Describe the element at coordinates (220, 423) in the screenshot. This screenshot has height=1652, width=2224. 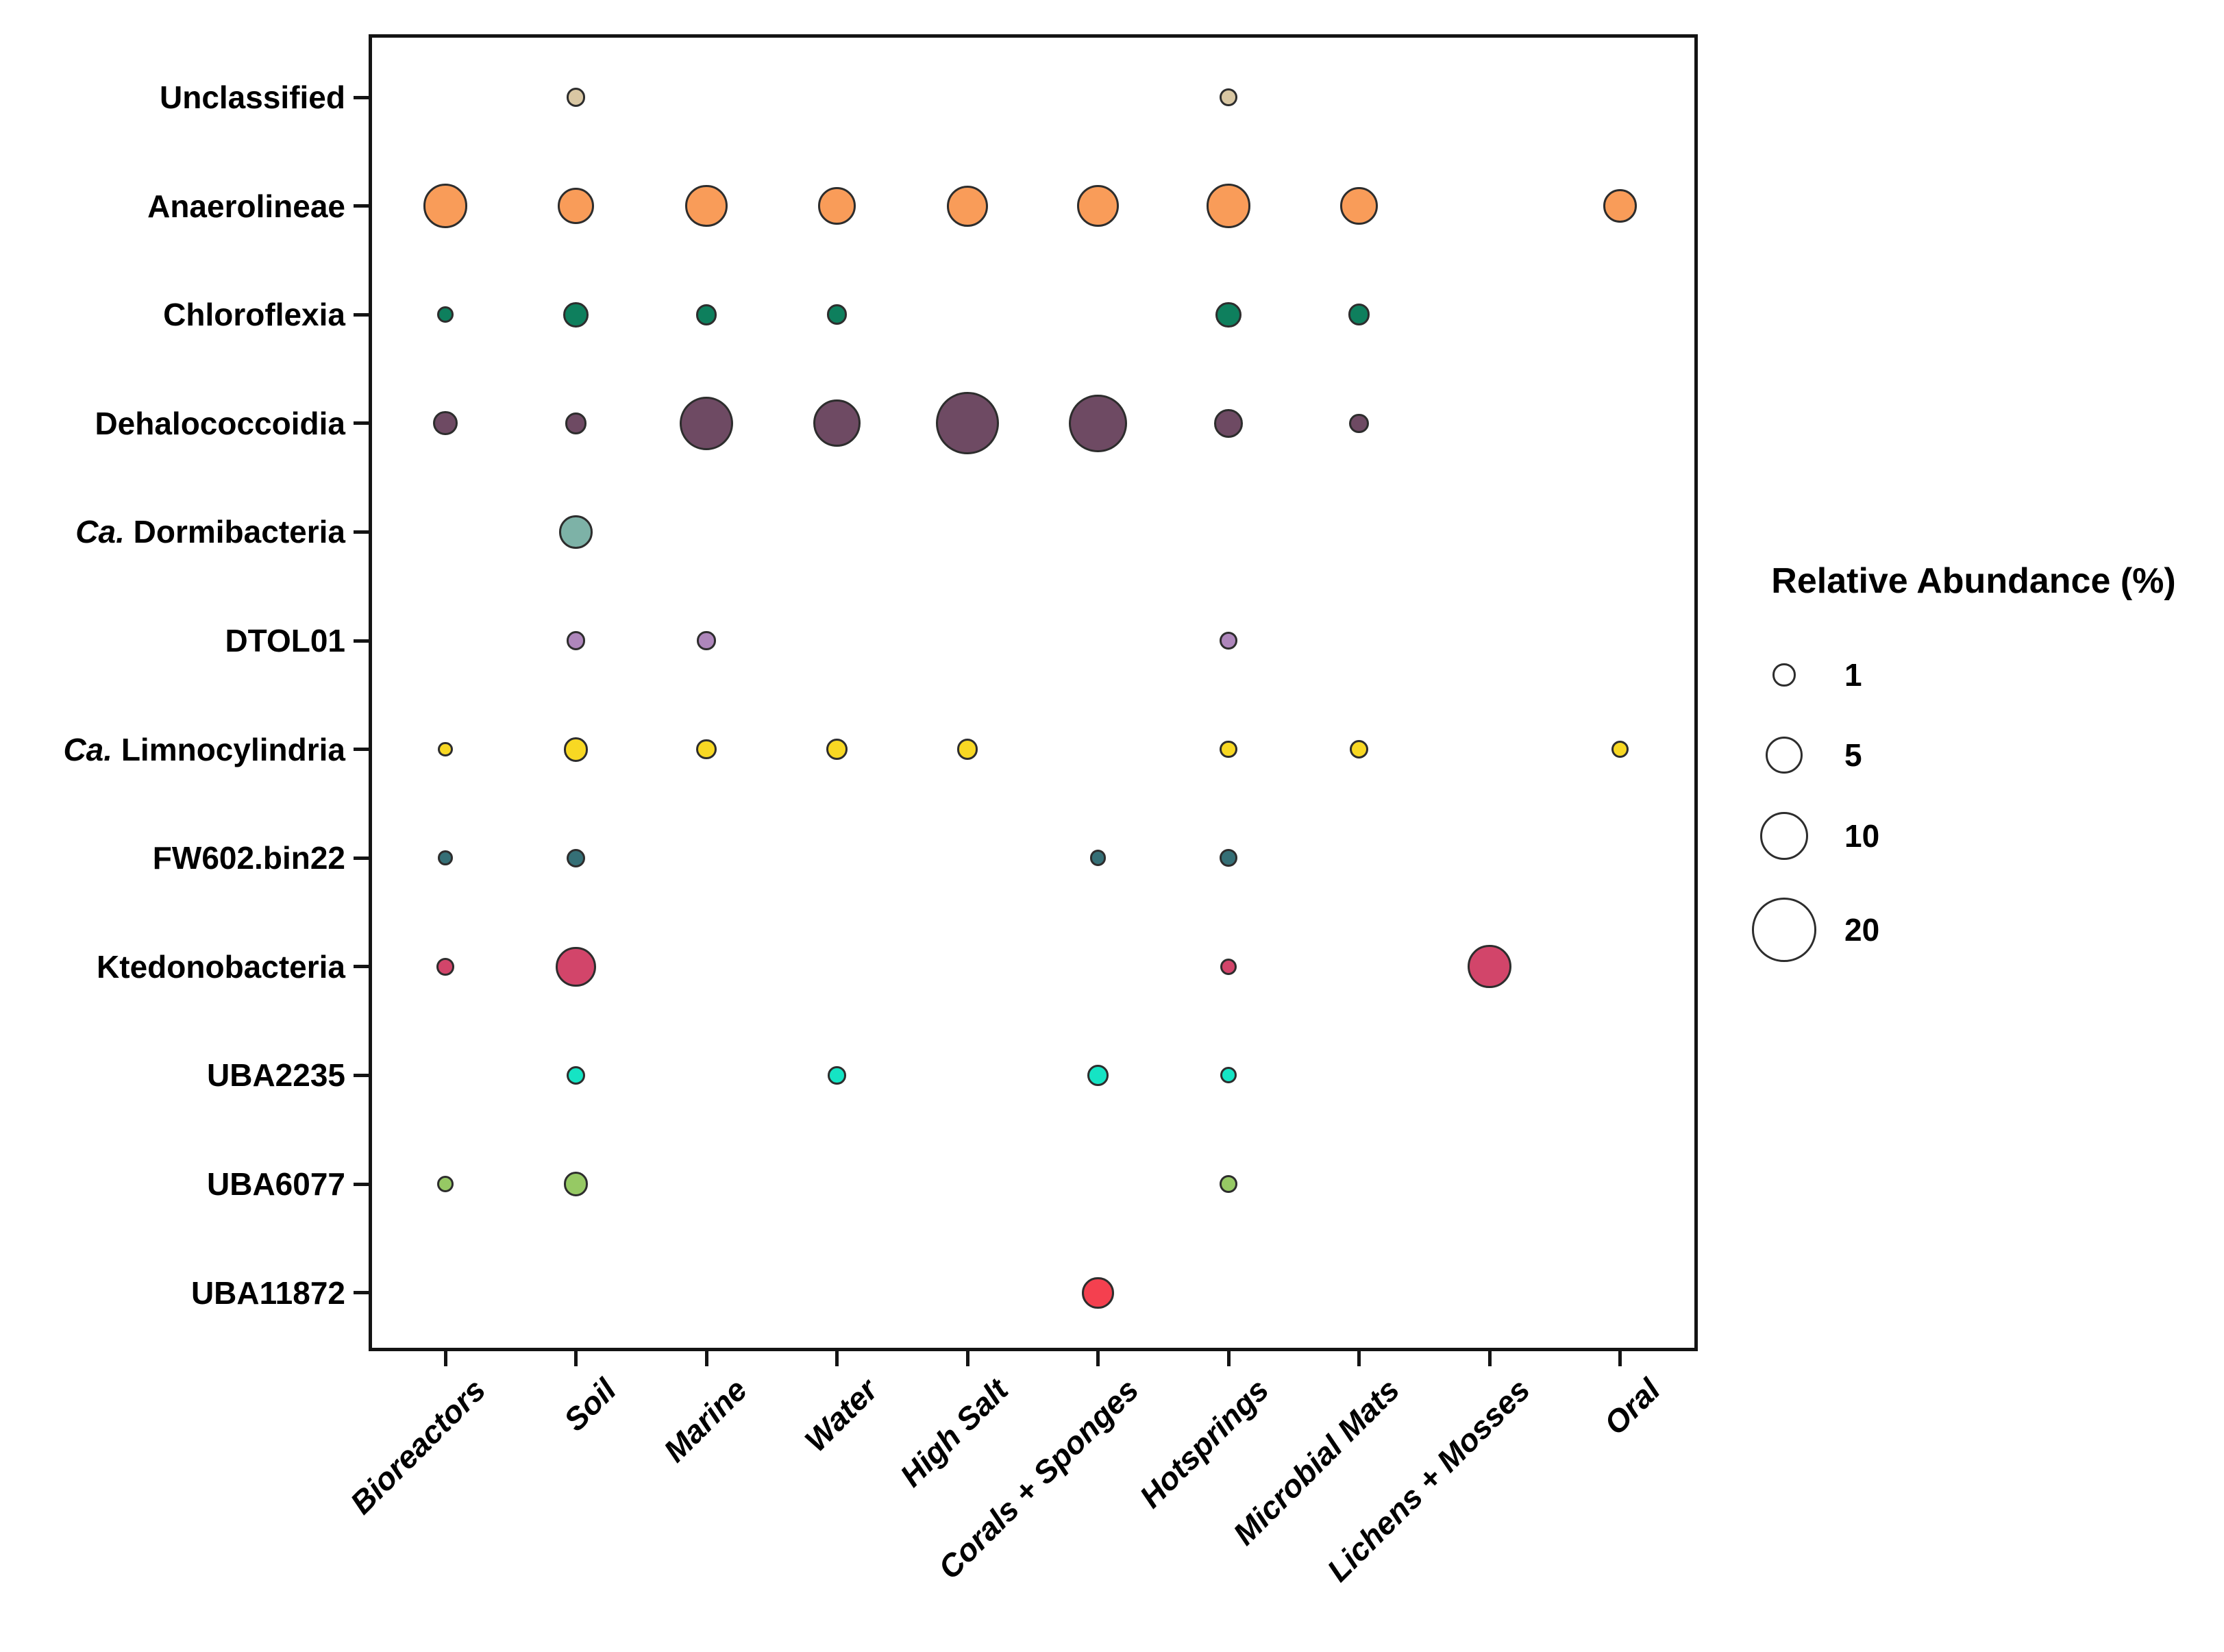
I see `y-axis-label: Dehalococcoidia` at that location.